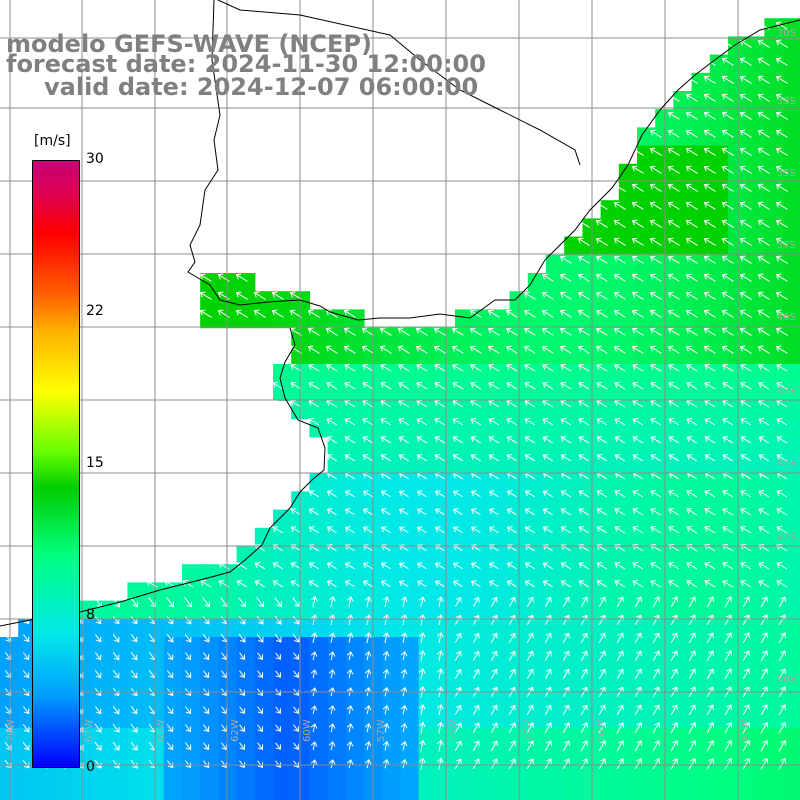 The height and width of the screenshot is (800, 800). What do you see at coordinates (90, 615) in the screenshot?
I see `colorbar-tick-8: 8` at bounding box center [90, 615].